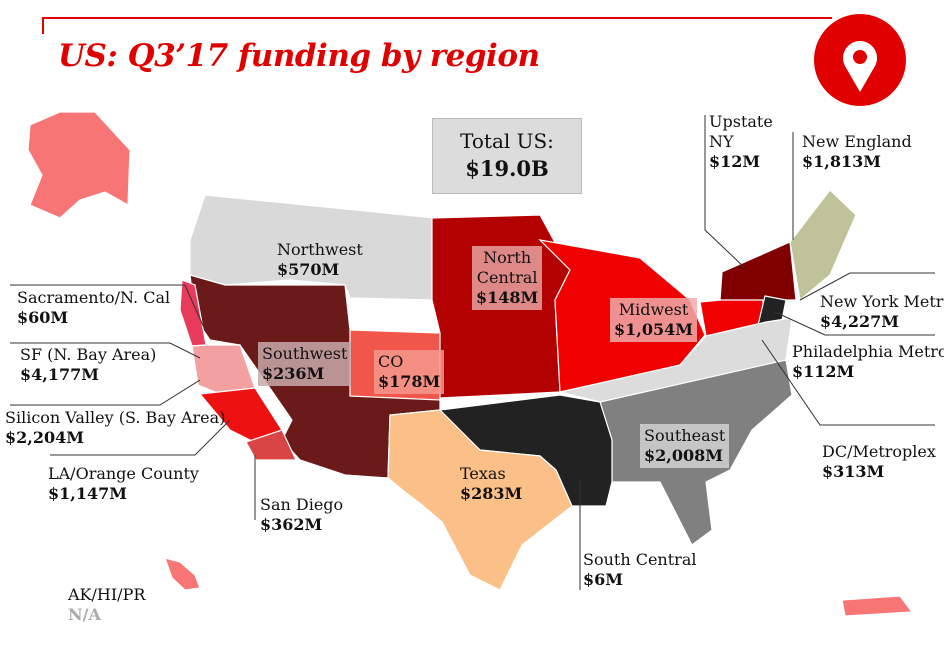 This screenshot has height=661, width=944. I want to click on region-san-diego, so click(271, 445).